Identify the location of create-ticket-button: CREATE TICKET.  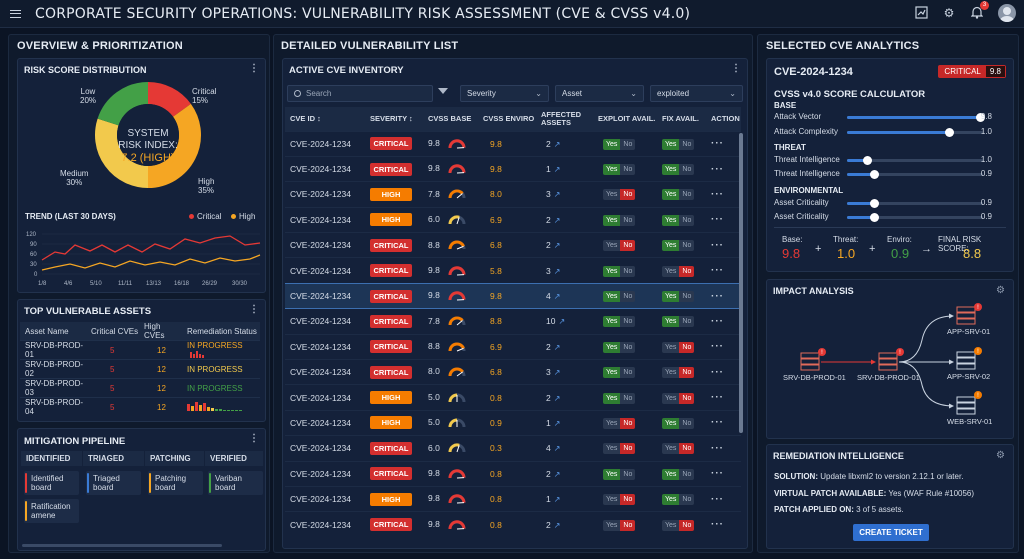
(891, 532).